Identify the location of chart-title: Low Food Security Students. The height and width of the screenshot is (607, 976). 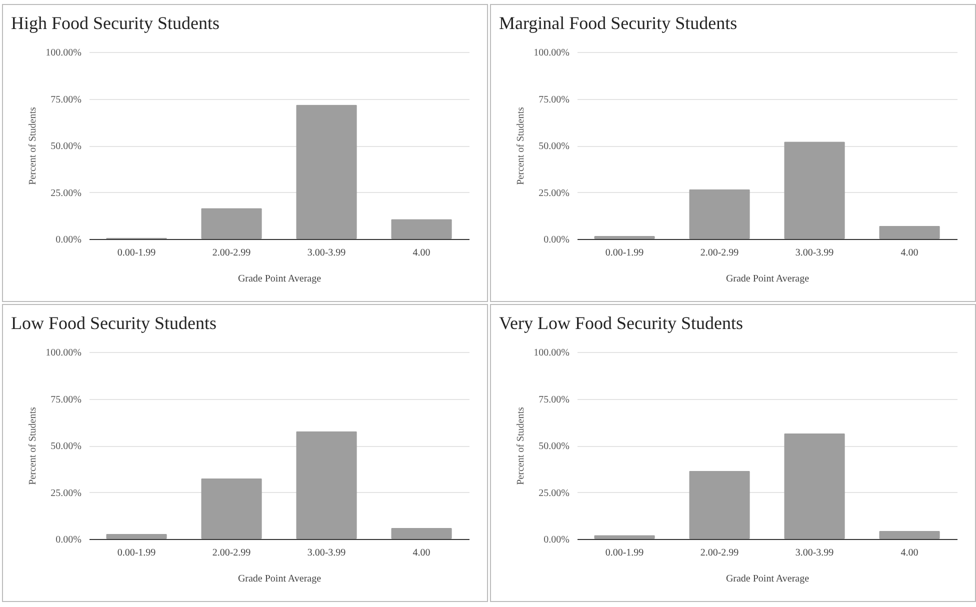
(113, 323).